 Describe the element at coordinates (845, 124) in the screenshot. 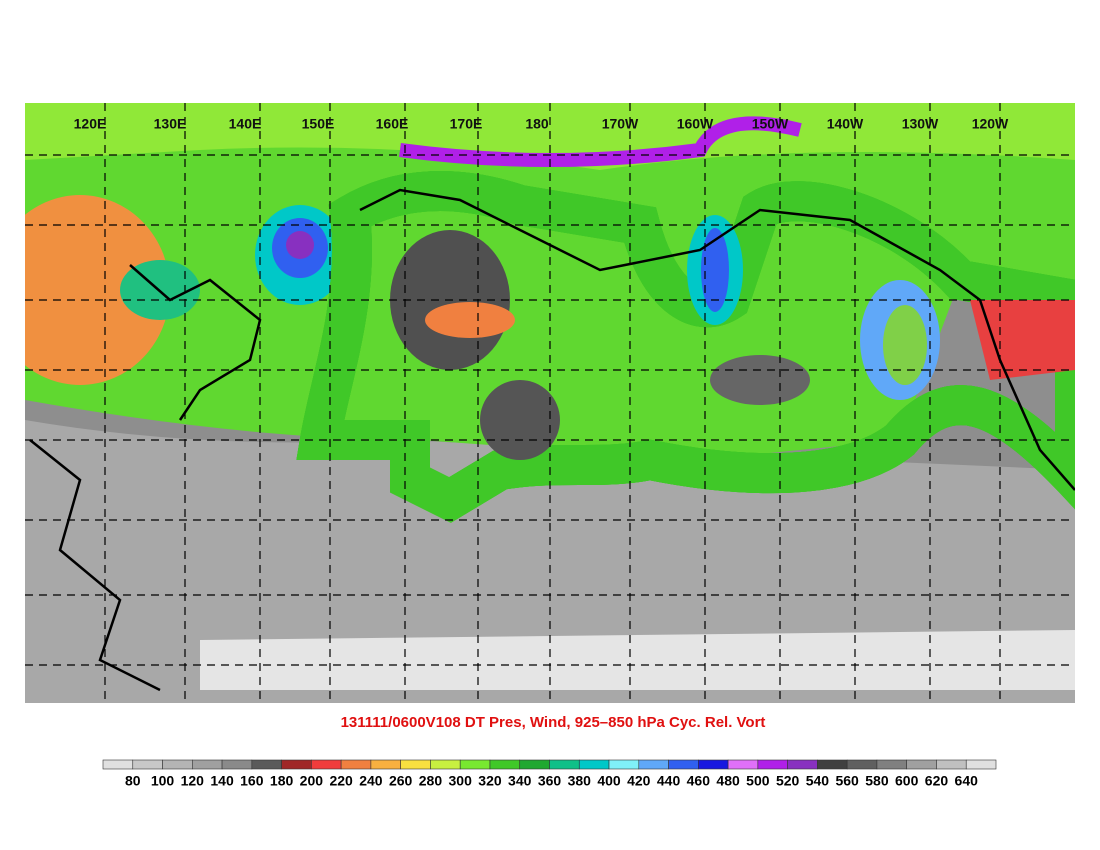

I see `longitude-label: 140W` at that location.